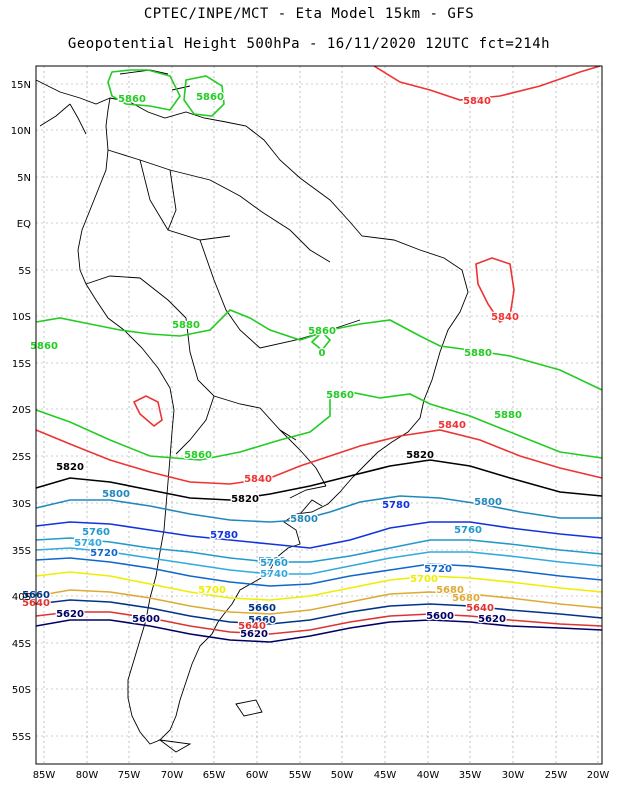 Image resolution: width=618 pixels, height=800 pixels. Describe the element at coordinates (44, 775) in the screenshot. I see `lon-tick-label: 85W` at that location.